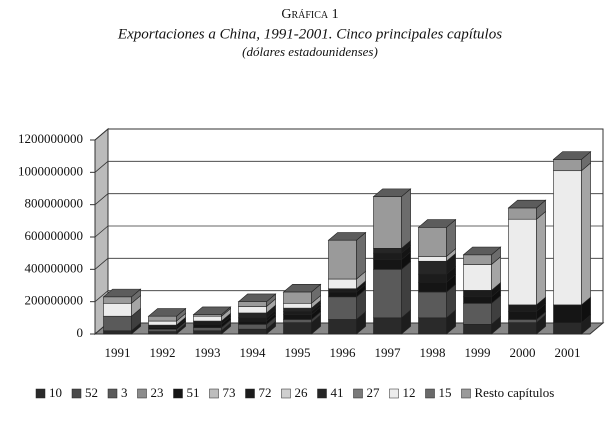 The image size is (614, 423). What do you see at coordinates (54, 235) in the screenshot?
I see `y-tick-label: 600000000` at bounding box center [54, 235].